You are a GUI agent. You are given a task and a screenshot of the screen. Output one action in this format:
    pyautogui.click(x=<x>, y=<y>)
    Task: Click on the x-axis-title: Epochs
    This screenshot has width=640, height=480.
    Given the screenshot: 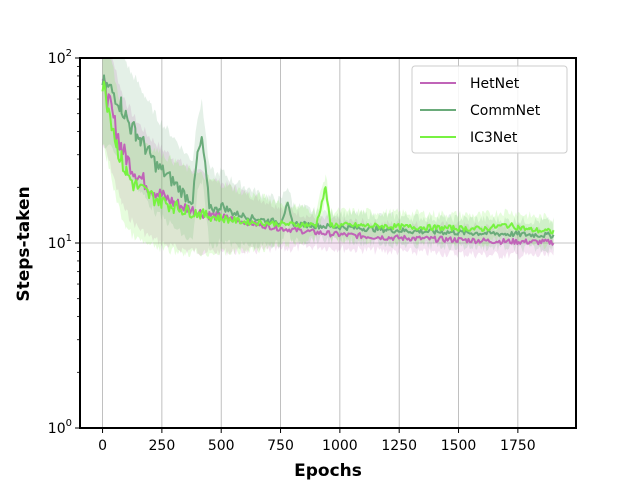 What is the action you would take?
    pyautogui.click(x=328, y=470)
    